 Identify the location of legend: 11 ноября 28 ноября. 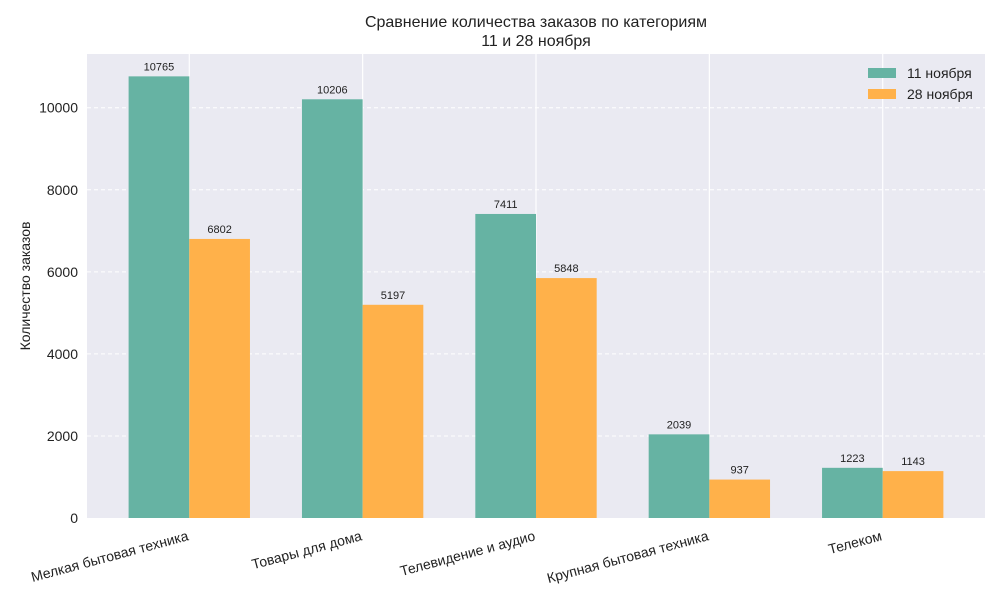
(920, 83).